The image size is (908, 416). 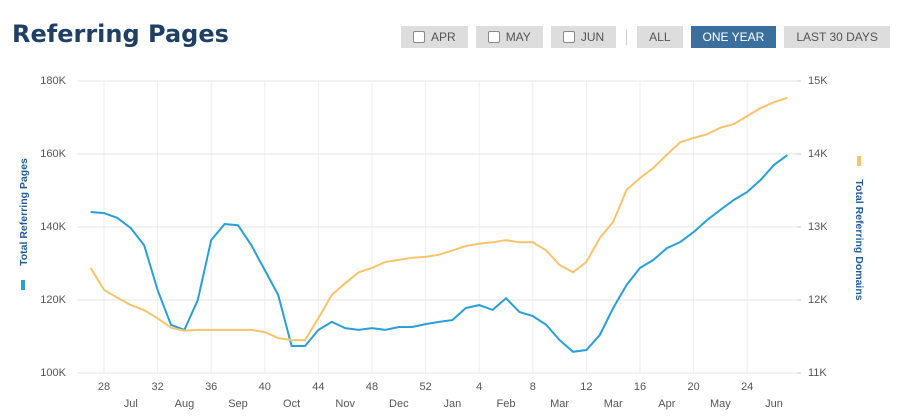 What do you see at coordinates (425, 387) in the screenshot?
I see `x-tick-label: 52` at bounding box center [425, 387].